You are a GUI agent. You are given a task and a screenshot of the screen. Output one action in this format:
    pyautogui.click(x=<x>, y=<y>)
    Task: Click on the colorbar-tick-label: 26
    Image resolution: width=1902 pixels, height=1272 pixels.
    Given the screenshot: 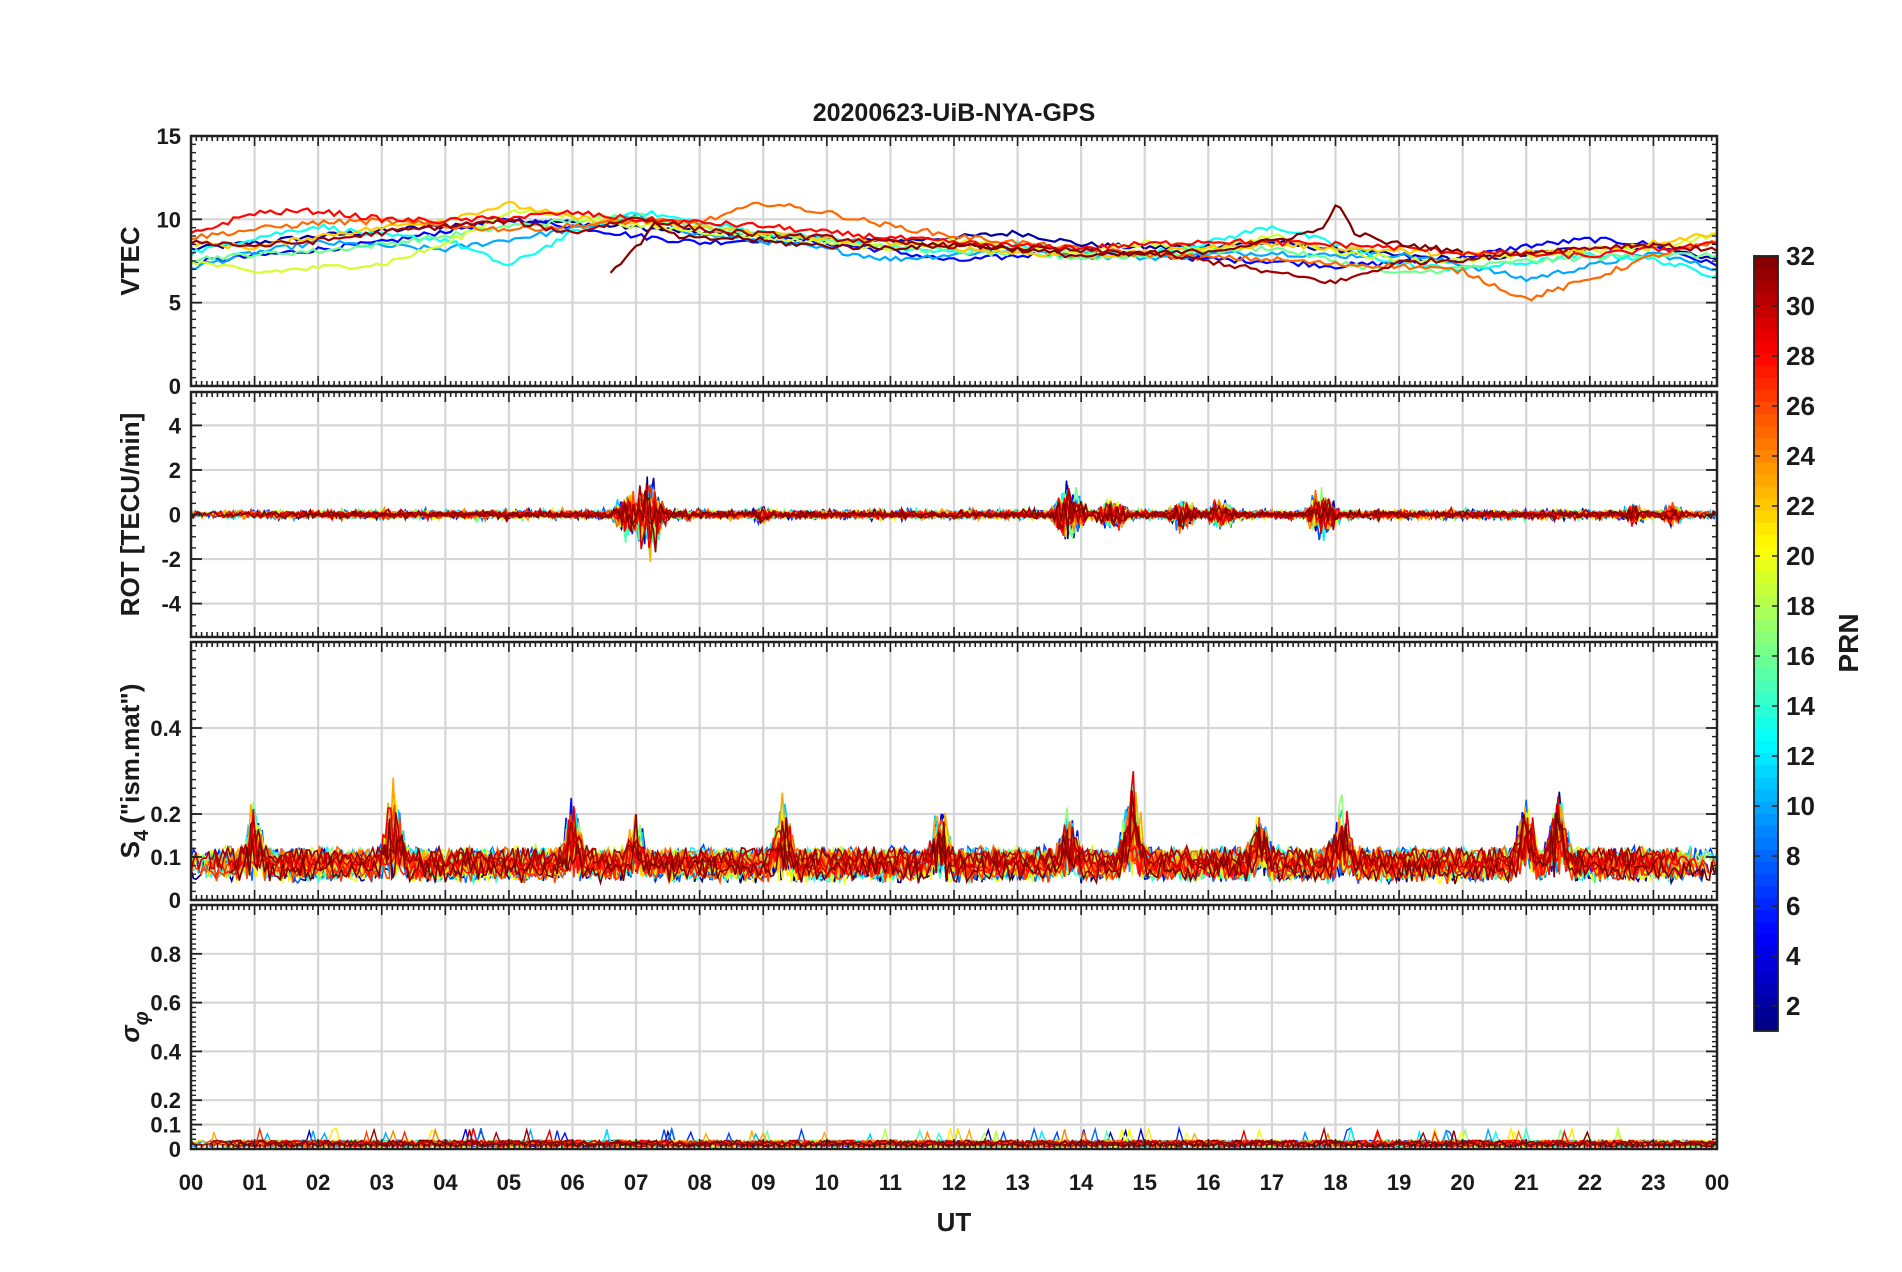 What is the action you would take?
    pyautogui.click(x=1800, y=406)
    